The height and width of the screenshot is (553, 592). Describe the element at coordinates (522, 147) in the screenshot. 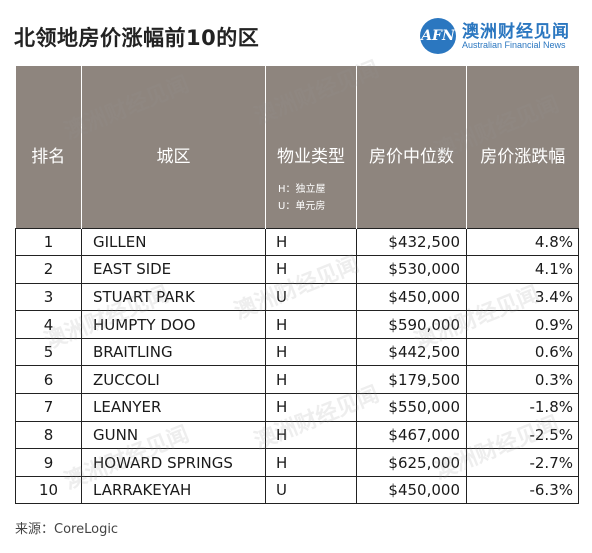

I see `header-change: 房价涨跌幅` at that location.